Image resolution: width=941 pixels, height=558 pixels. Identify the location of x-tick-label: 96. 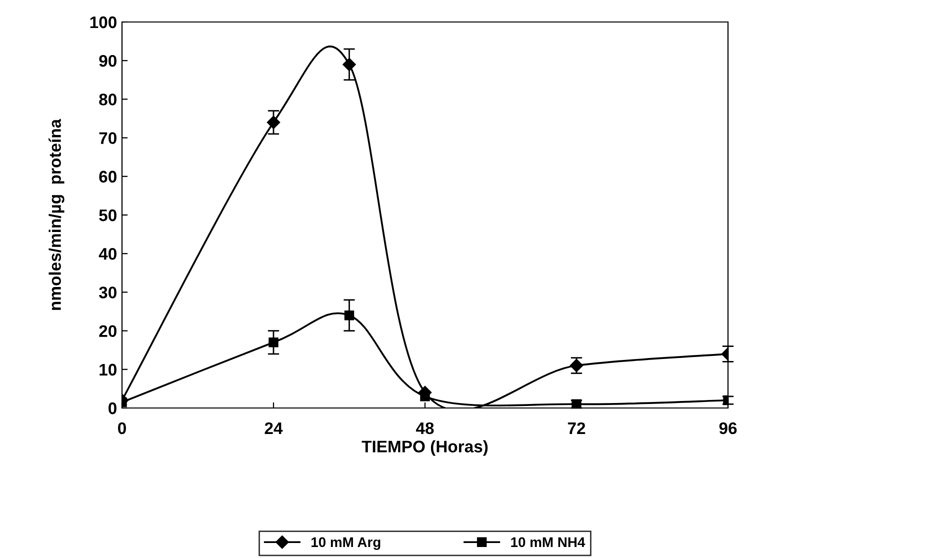
(728, 428).